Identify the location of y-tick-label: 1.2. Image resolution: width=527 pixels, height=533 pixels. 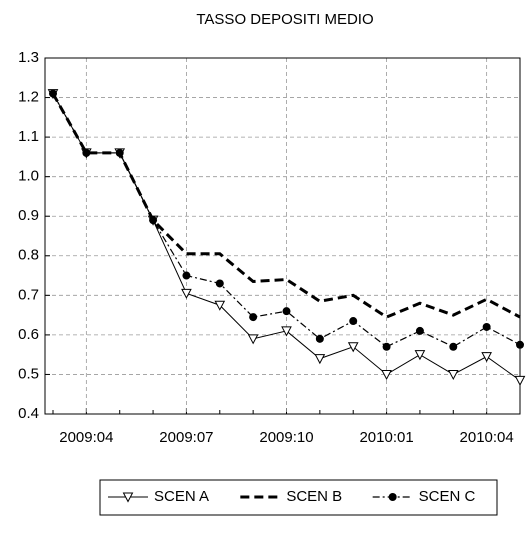
(28, 97).